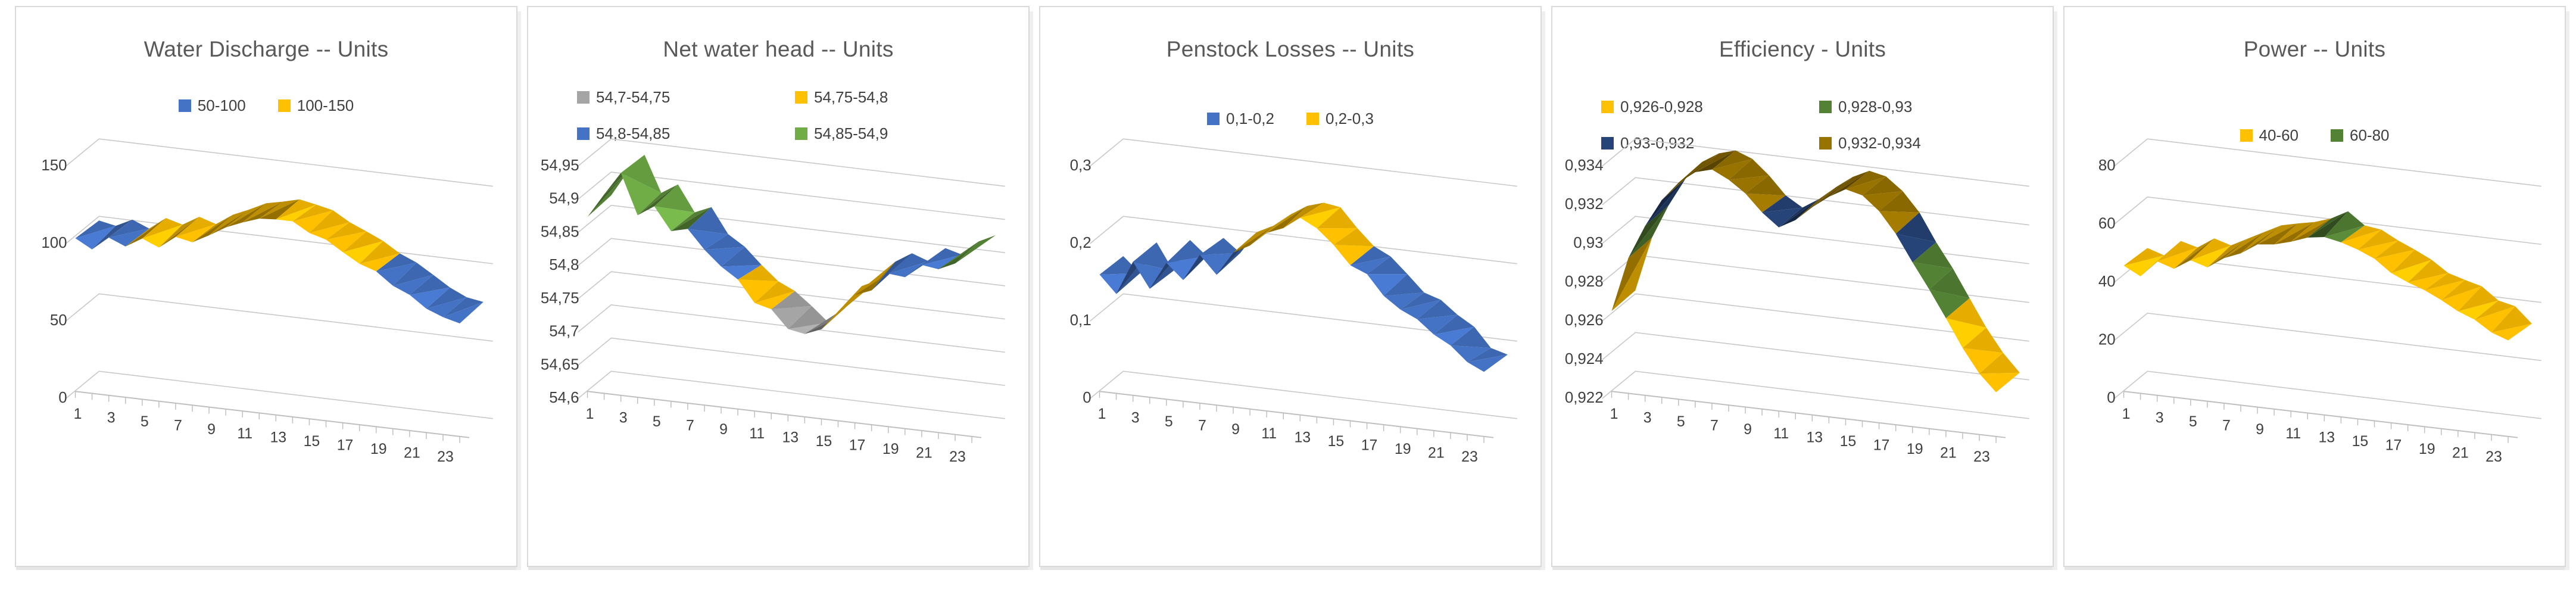 This screenshot has height=595, width=2576. What do you see at coordinates (1982, 456) in the screenshot?
I see `x-tick-label: 23` at bounding box center [1982, 456].